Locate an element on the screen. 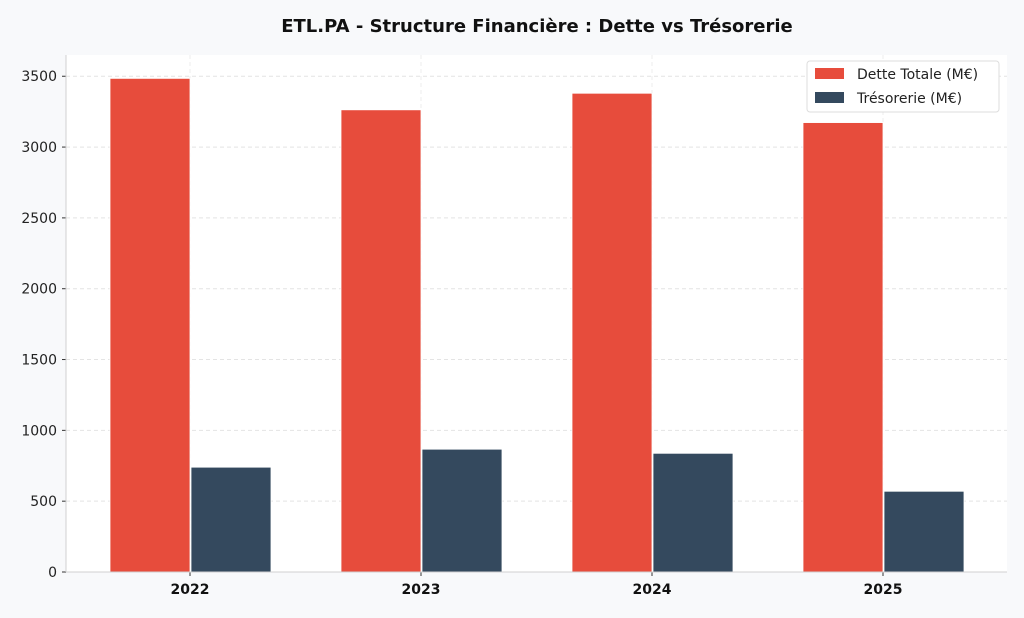  bar-dette-2024 is located at coordinates (612, 332).